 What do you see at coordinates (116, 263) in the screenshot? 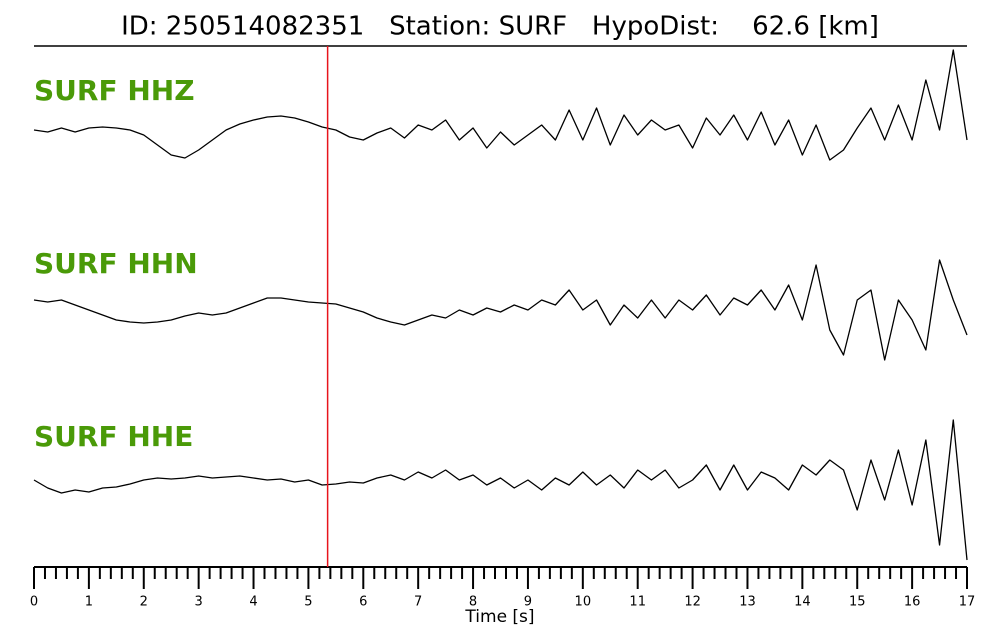
I see `trace-label: SURF HHN` at bounding box center [116, 263].